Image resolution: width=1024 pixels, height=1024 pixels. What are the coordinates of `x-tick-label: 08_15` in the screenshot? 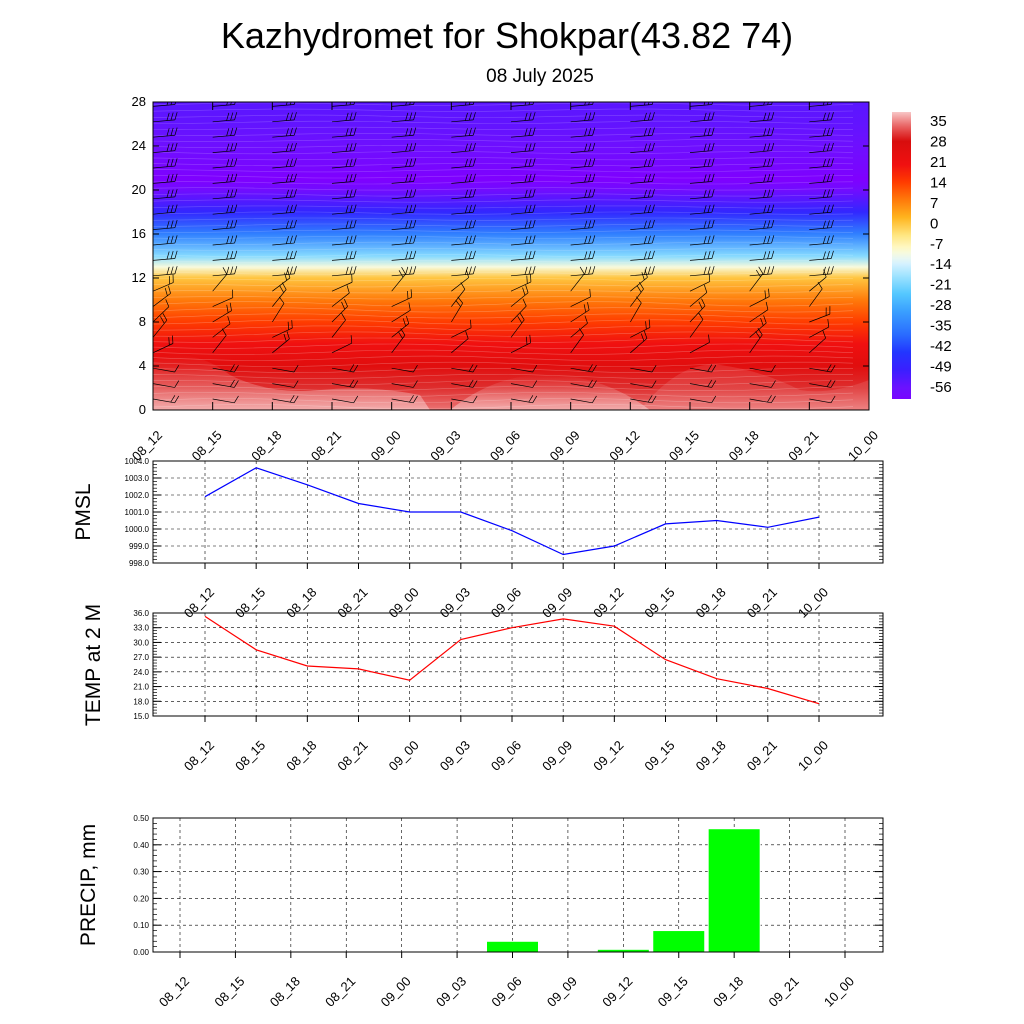 It's located at (229, 992).